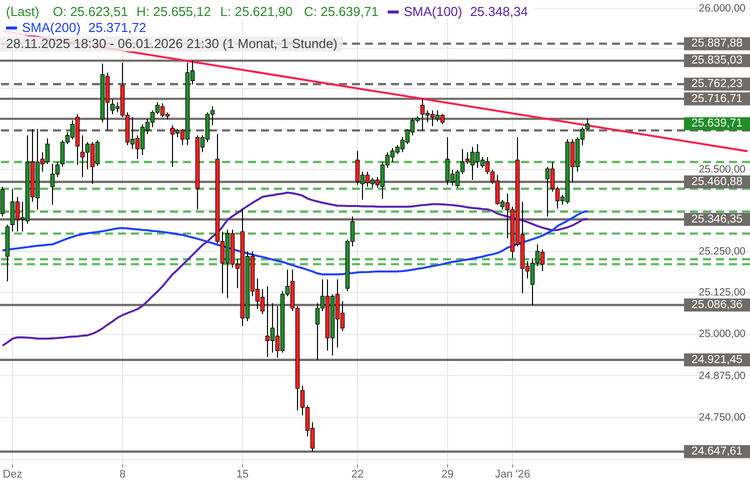  Describe the element at coordinates (717, 60) in the screenshot. I see `ref-line-label: 25.835,03` at that location.